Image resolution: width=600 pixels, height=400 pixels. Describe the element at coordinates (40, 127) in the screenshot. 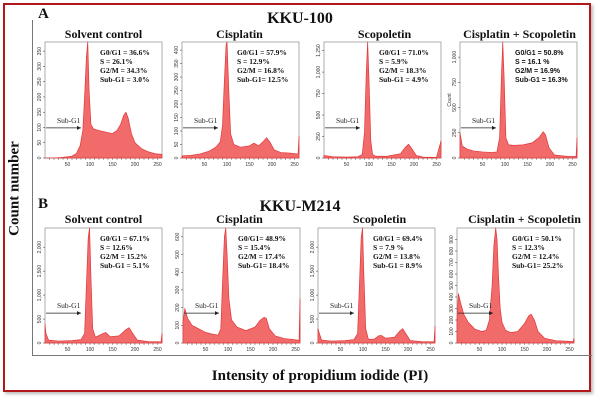

I see `y-tick-label: 100` at that location.